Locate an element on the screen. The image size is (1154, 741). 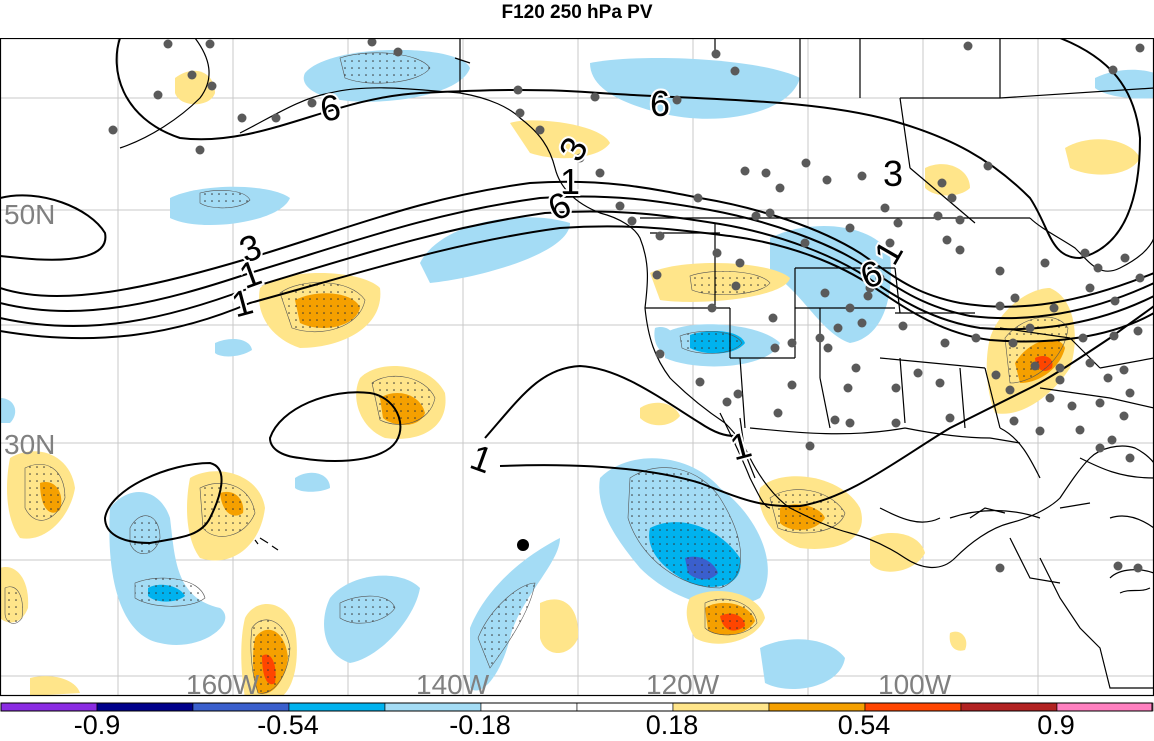
colorbar-label: 0.9 is located at coordinates (1056, 725).